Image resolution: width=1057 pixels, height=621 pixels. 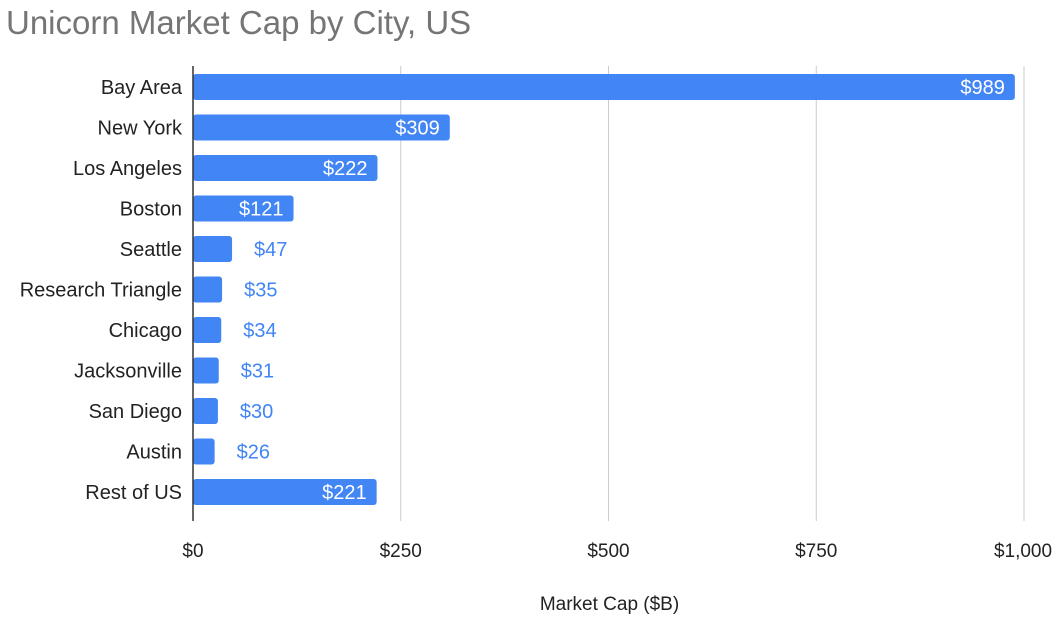 What do you see at coordinates (154, 453) in the screenshot?
I see `category-label: Austin` at bounding box center [154, 453].